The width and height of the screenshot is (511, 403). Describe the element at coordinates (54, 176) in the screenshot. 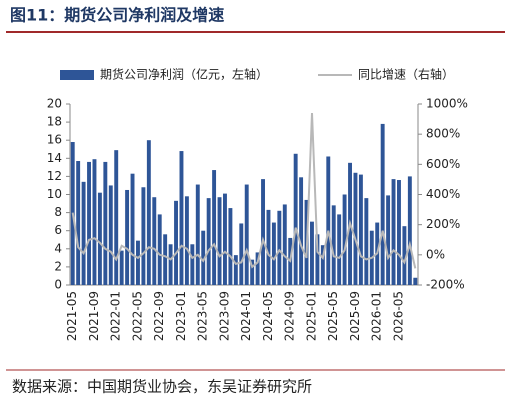

I see `y-tick-label: 12` at that location.